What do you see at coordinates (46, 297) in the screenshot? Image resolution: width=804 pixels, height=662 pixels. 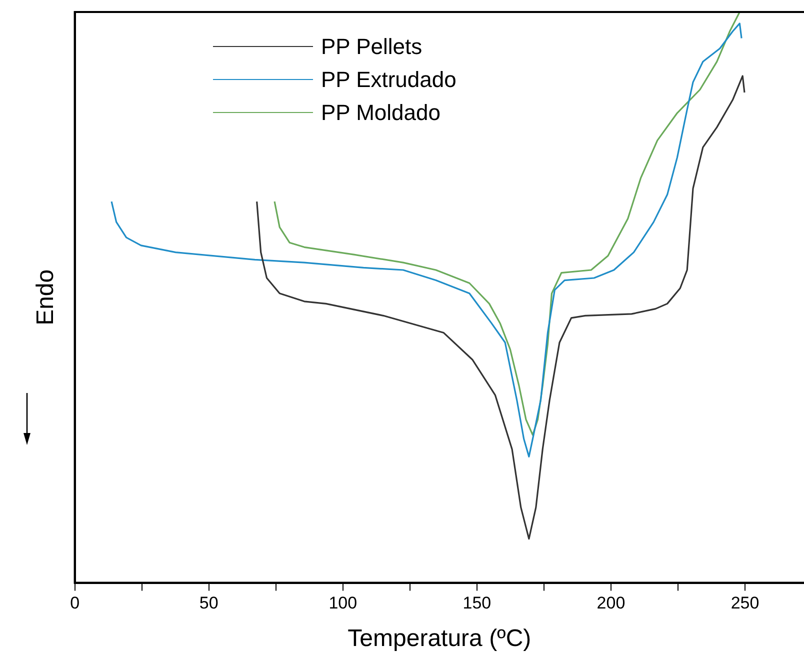 I see `y-axis-title: Endo` at bounding box center [46, 297].